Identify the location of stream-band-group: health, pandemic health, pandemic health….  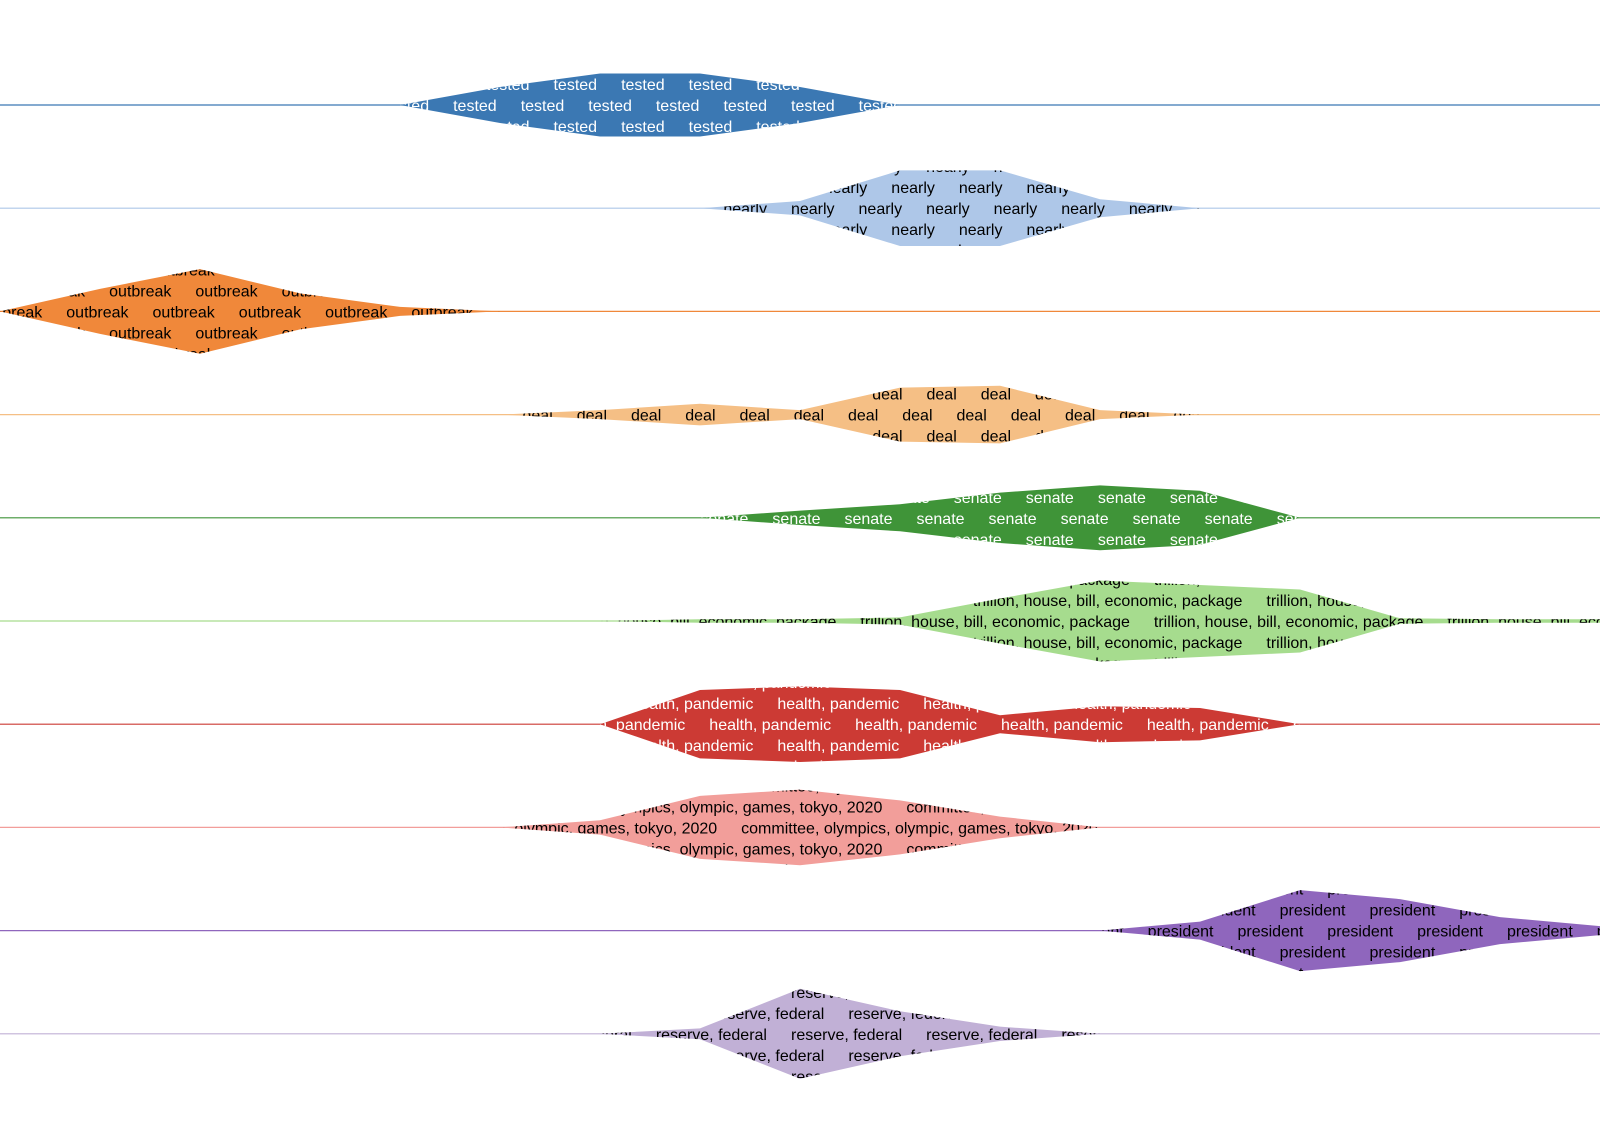
(800, 725).